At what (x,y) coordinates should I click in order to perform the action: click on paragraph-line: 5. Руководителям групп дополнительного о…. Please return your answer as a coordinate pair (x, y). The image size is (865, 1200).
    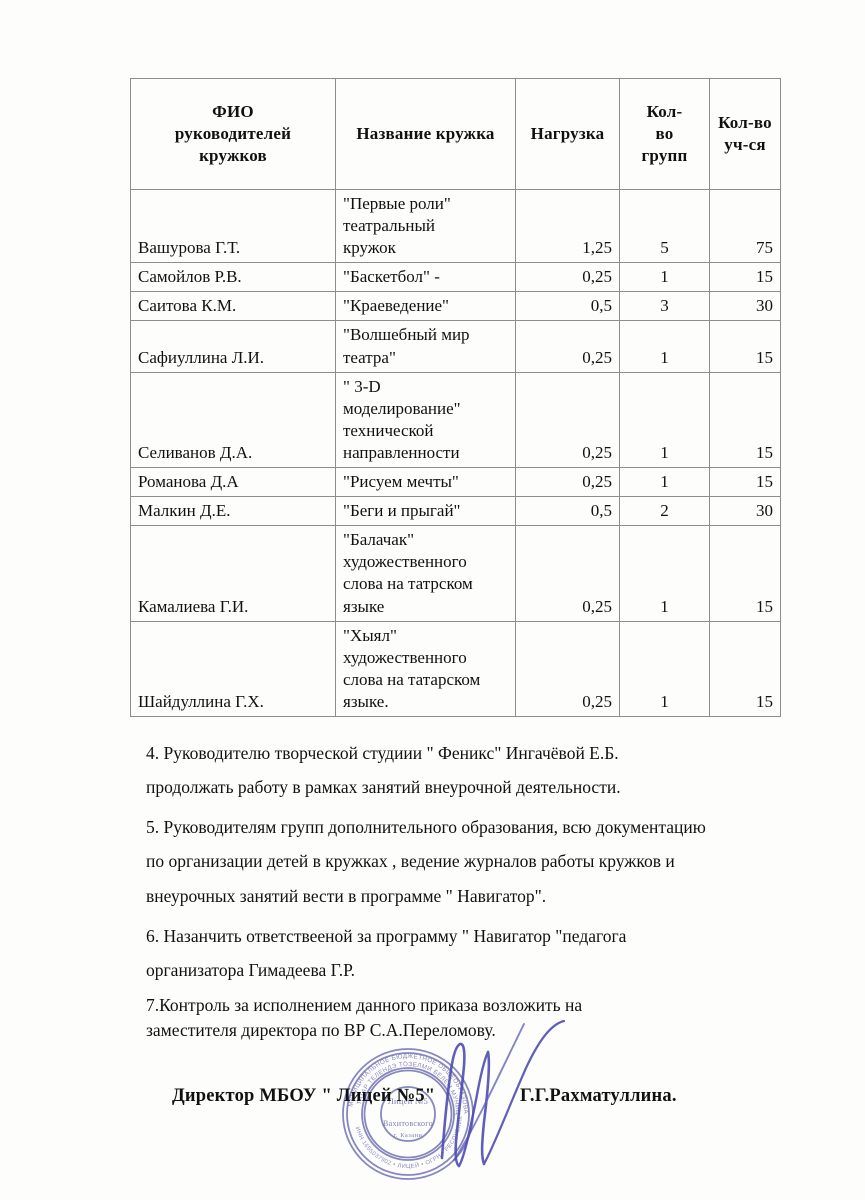
    Looking at the image, I should click on (426, 827).